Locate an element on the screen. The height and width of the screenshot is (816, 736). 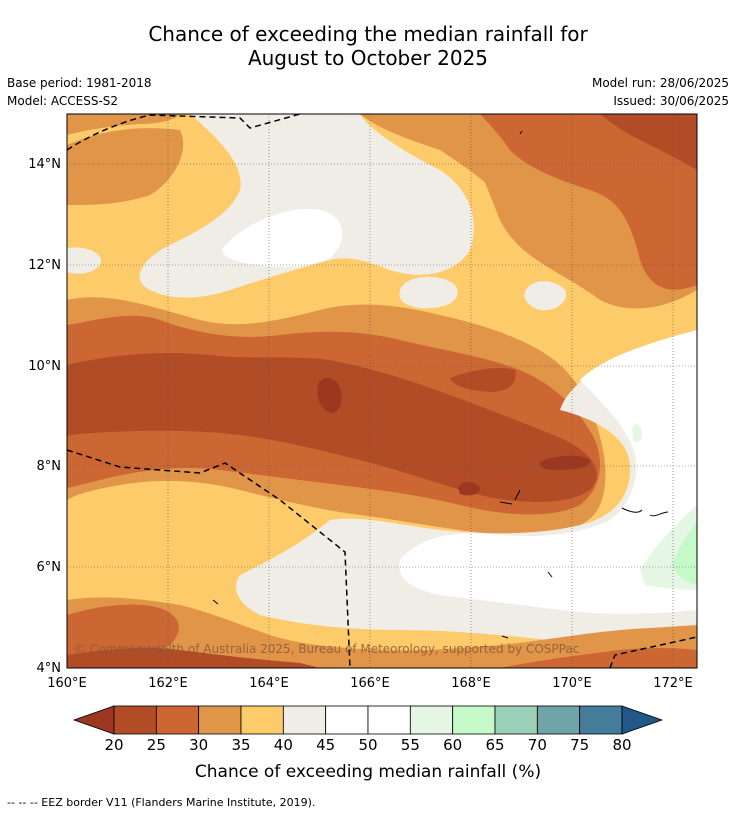
colorbar-tick-label: 40 is located at coordinates (283, 745).